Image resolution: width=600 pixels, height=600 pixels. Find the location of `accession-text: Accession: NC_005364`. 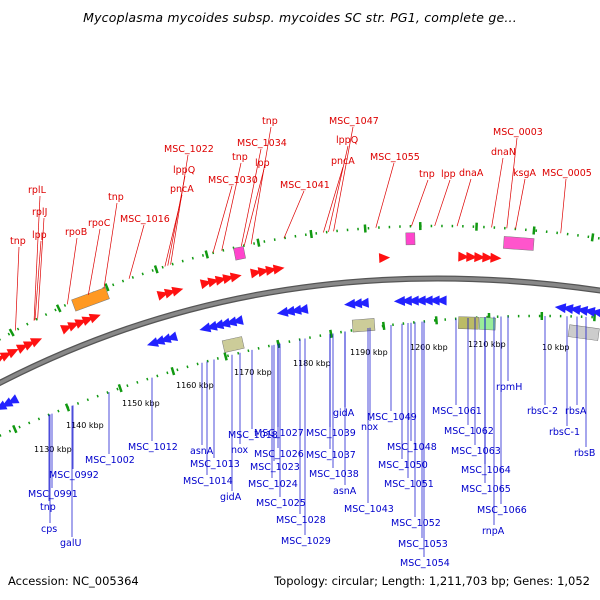

accession-text: Accession: NC_005364 is located at coordinates (73, 581).